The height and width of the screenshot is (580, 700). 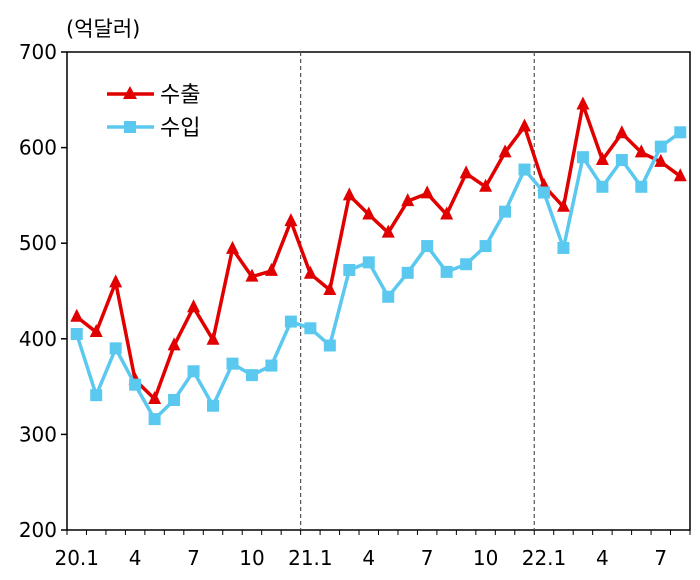 What do you see at coordinates (544, 558) in the screenshot?
I see `x-tick-label: 22.1` at bounding box center [544, 558].